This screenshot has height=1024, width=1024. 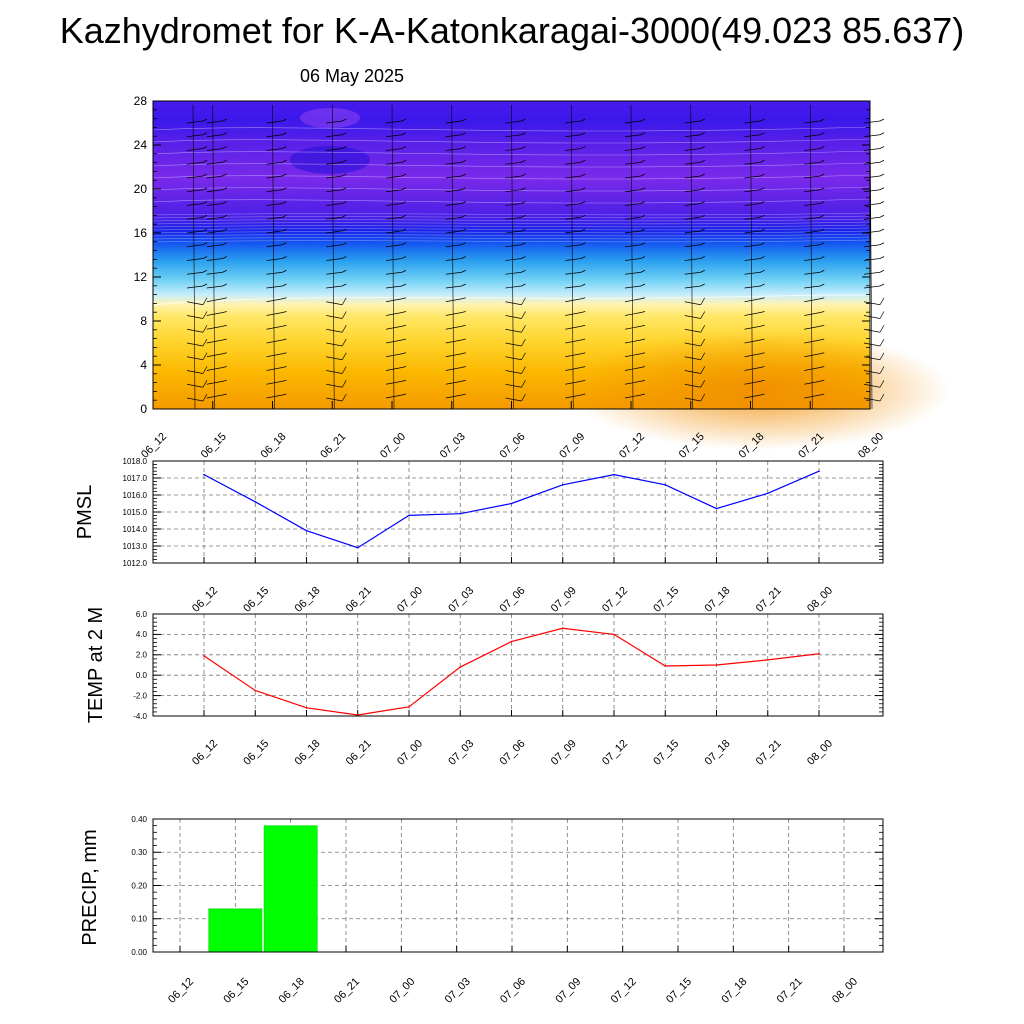 What do you see at coordinates (402, 991) in the screenshot?
I see `precip-tick-label-07_00: 07_00` at bounding box center [402, 991].